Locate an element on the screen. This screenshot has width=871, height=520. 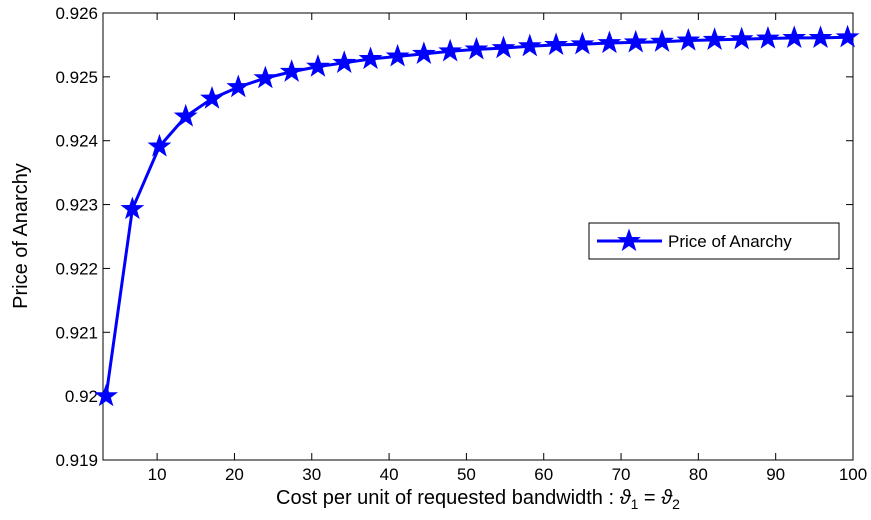
x-tick-label: 60 is located at coordinates (543, 474).